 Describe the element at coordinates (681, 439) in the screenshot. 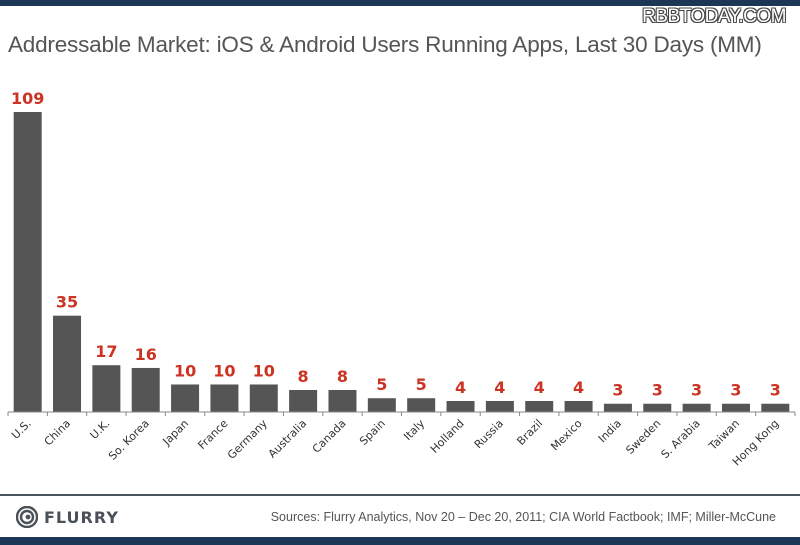

I see `x-tick-label-17: S. Arabia` at that location.